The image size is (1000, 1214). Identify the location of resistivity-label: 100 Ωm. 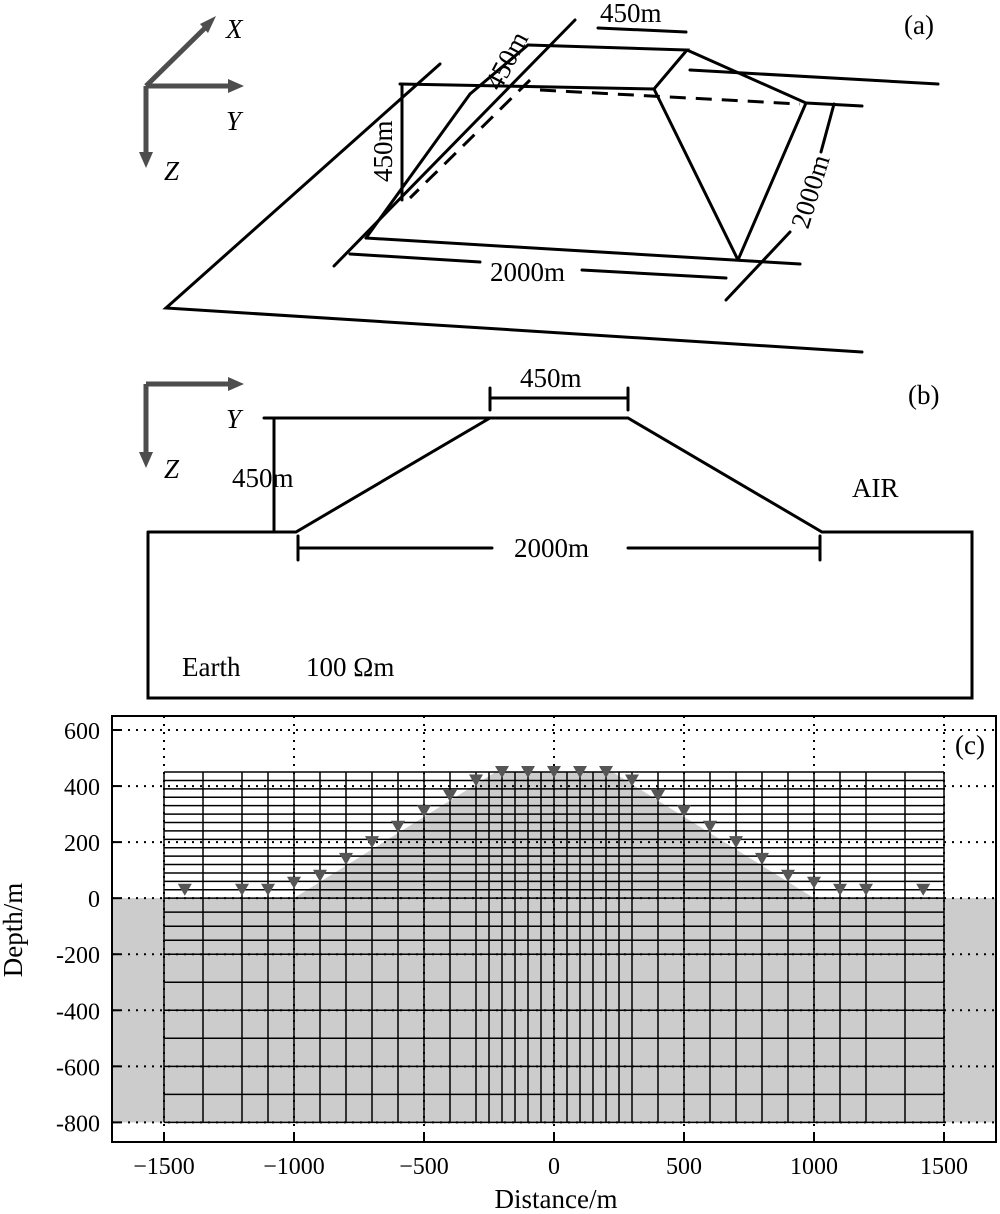
(350, 667).